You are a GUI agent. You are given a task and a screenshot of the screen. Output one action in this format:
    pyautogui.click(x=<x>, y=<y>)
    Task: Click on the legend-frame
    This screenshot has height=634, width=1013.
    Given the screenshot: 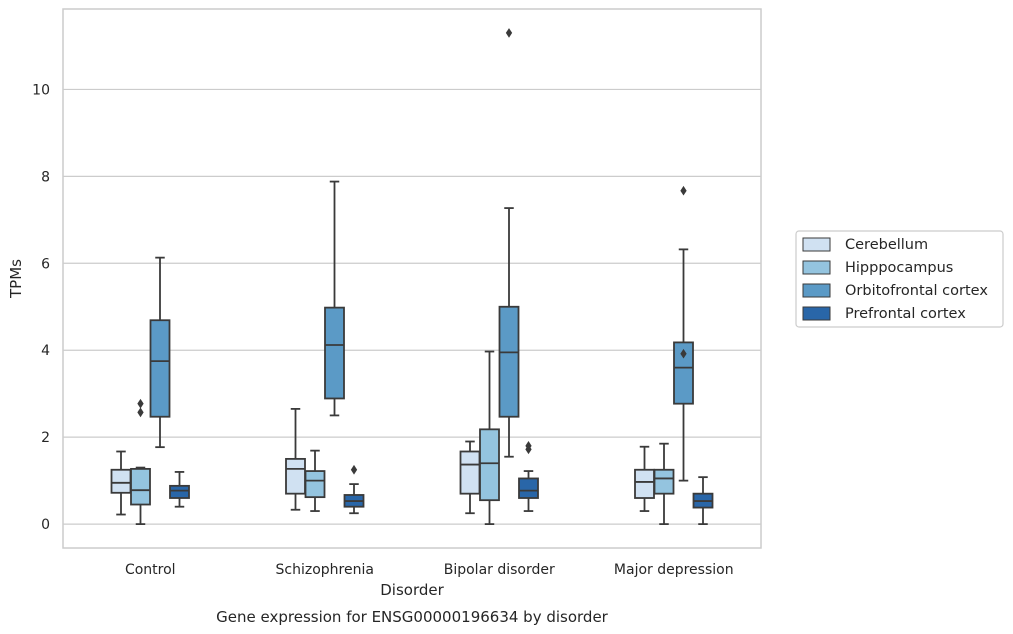 What is the action you would take?
    pyautogui.click(x=899, y=279)
    